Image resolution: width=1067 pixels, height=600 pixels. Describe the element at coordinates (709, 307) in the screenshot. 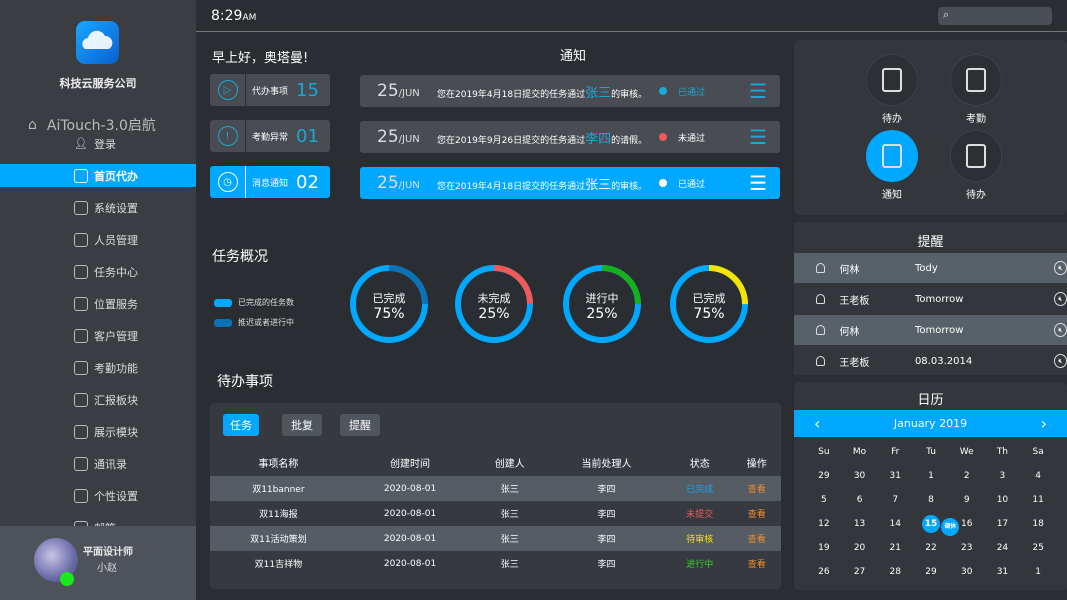

I see `donut-label: 已完成 75%` at that location.